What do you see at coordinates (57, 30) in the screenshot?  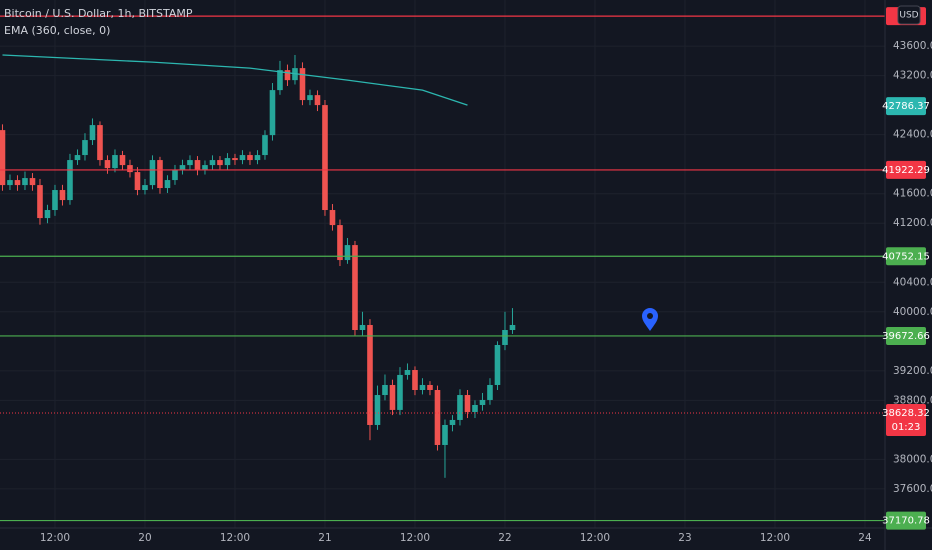 I see `indicator-label: EMA (360, close, 0)` at bounding box center [57, 30].